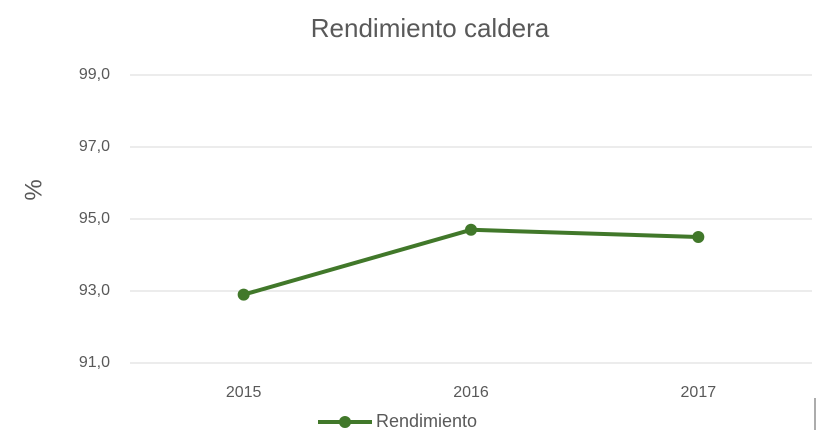  What do you see at coordinates (345, 422) in the screenshot?
I see `legend-marker` at bounding box center [345, 422].